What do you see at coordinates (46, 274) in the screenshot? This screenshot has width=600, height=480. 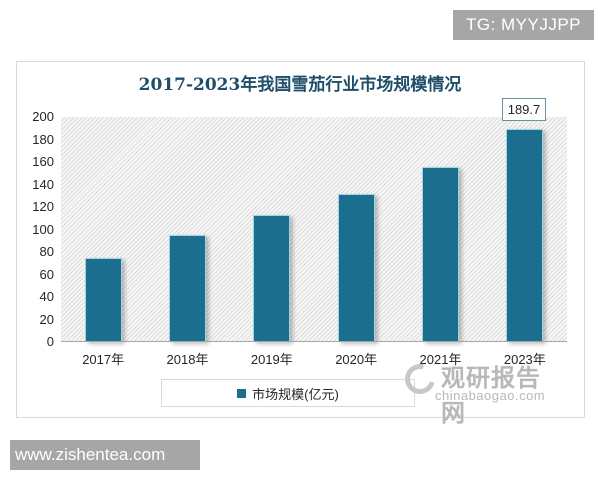 I see `y-tick-label: 60` at bounding box center [46, 274].